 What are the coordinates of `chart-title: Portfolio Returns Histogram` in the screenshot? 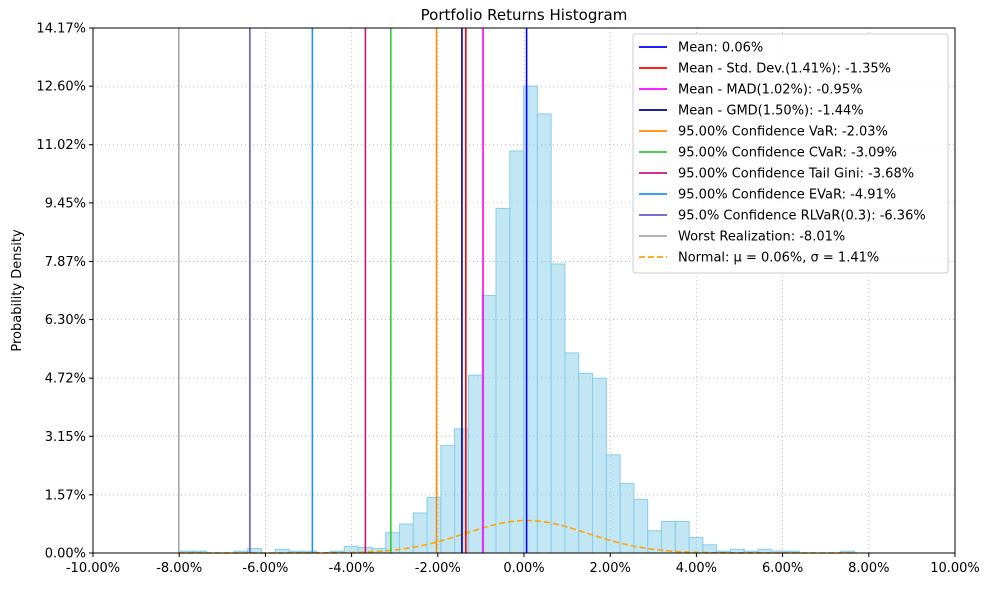 It's located at (524, 15).